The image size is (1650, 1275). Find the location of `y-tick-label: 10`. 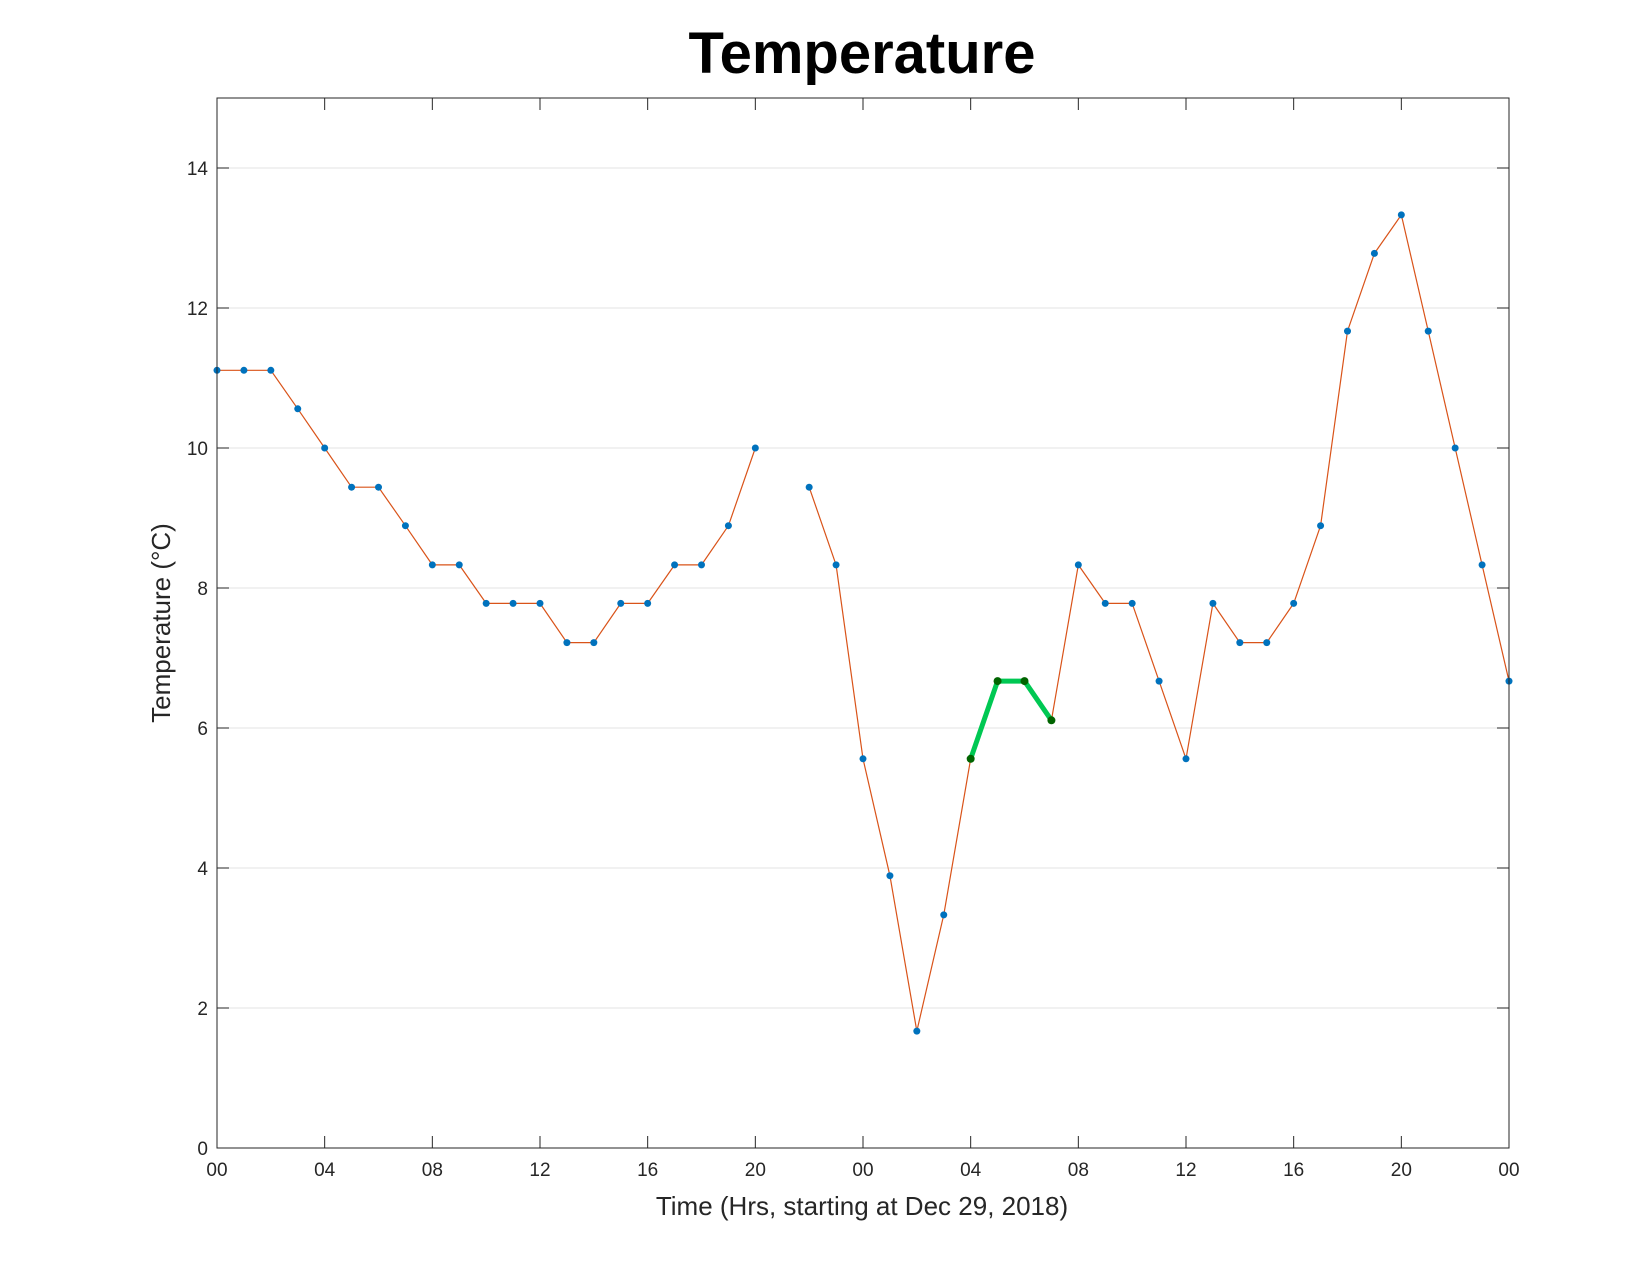

y-tick-label: 10 is located at coordinates (197, 449).